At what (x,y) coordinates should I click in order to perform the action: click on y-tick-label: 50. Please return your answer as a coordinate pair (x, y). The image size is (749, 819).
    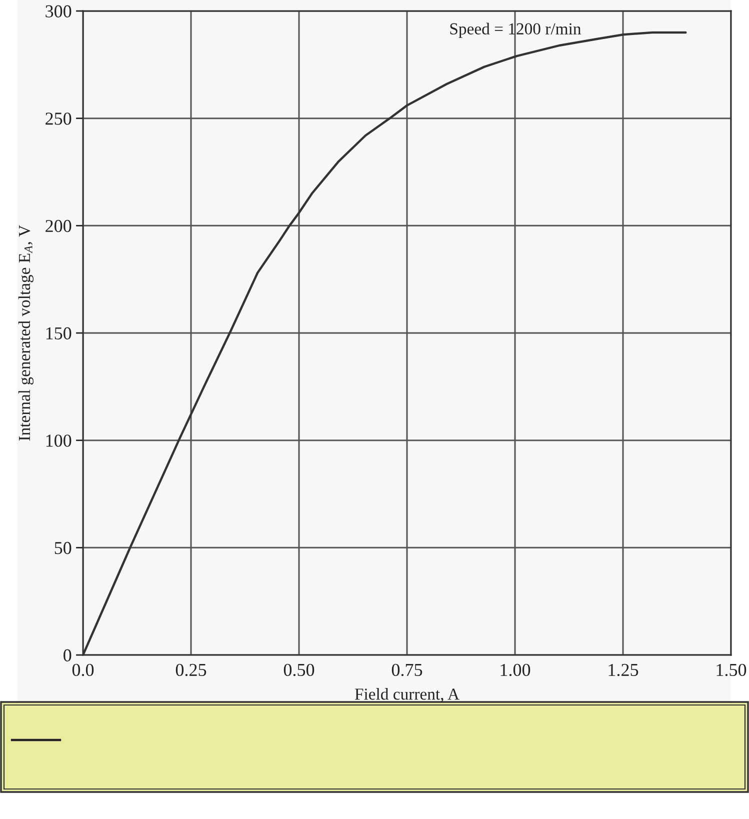
    Looking at the image, I should click on (63, 548).